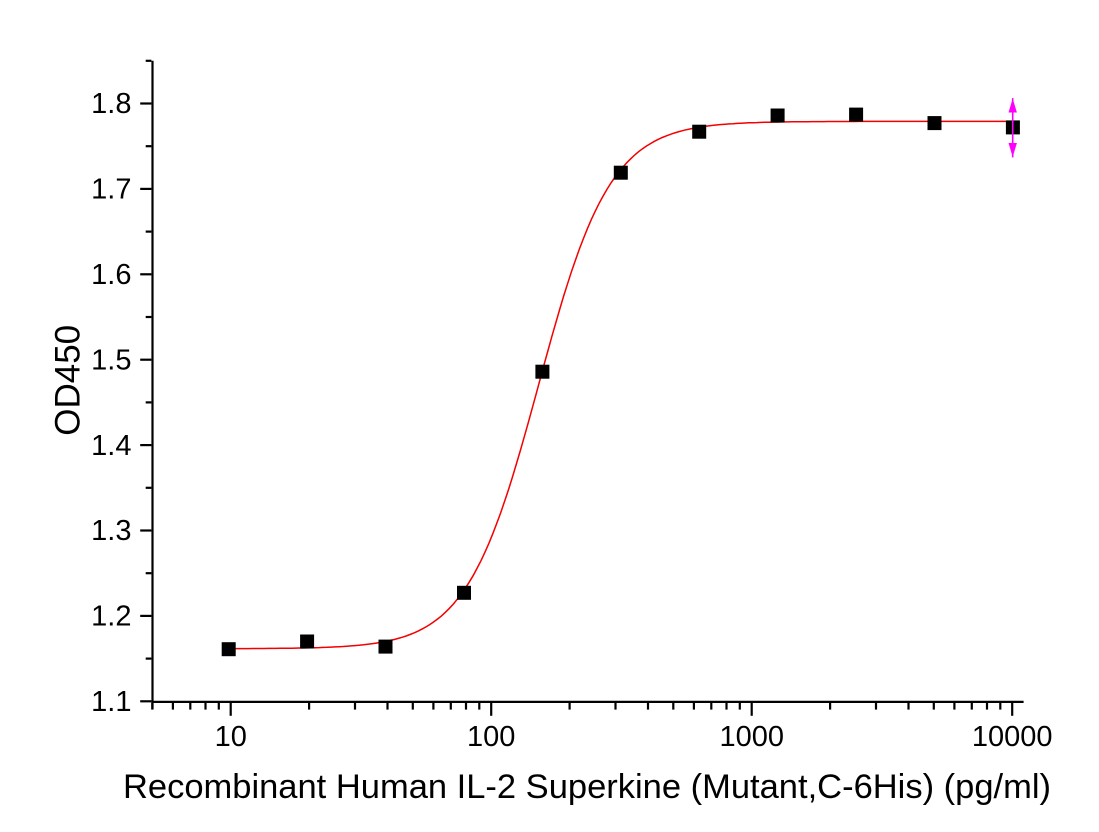 Image resolution: width=1099 pixels, height=832 pixels. Describe the element at coordinates (111, 190) in the screenshot. I see `svg-text: 1.7` at that location.